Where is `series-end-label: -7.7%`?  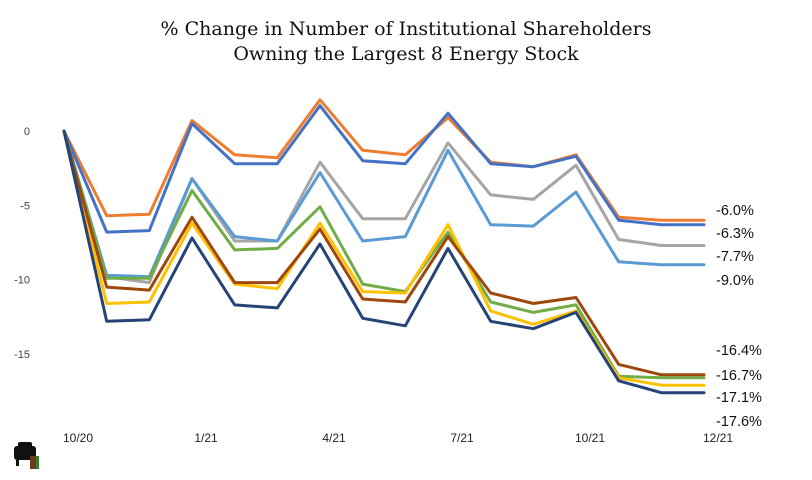 series-end-label: -7.7% is located at coordinates (735, 257).